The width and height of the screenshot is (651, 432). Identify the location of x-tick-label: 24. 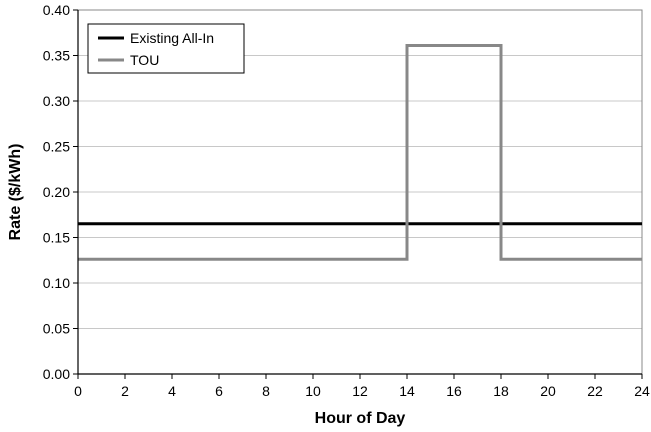
(642, 391).